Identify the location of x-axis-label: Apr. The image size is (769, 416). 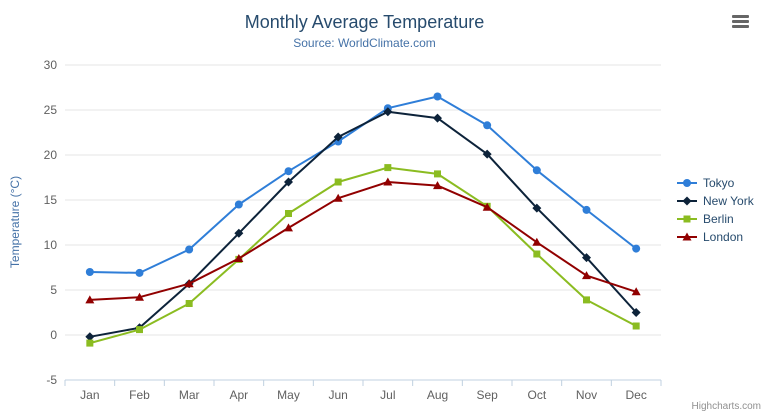
(238, 395).